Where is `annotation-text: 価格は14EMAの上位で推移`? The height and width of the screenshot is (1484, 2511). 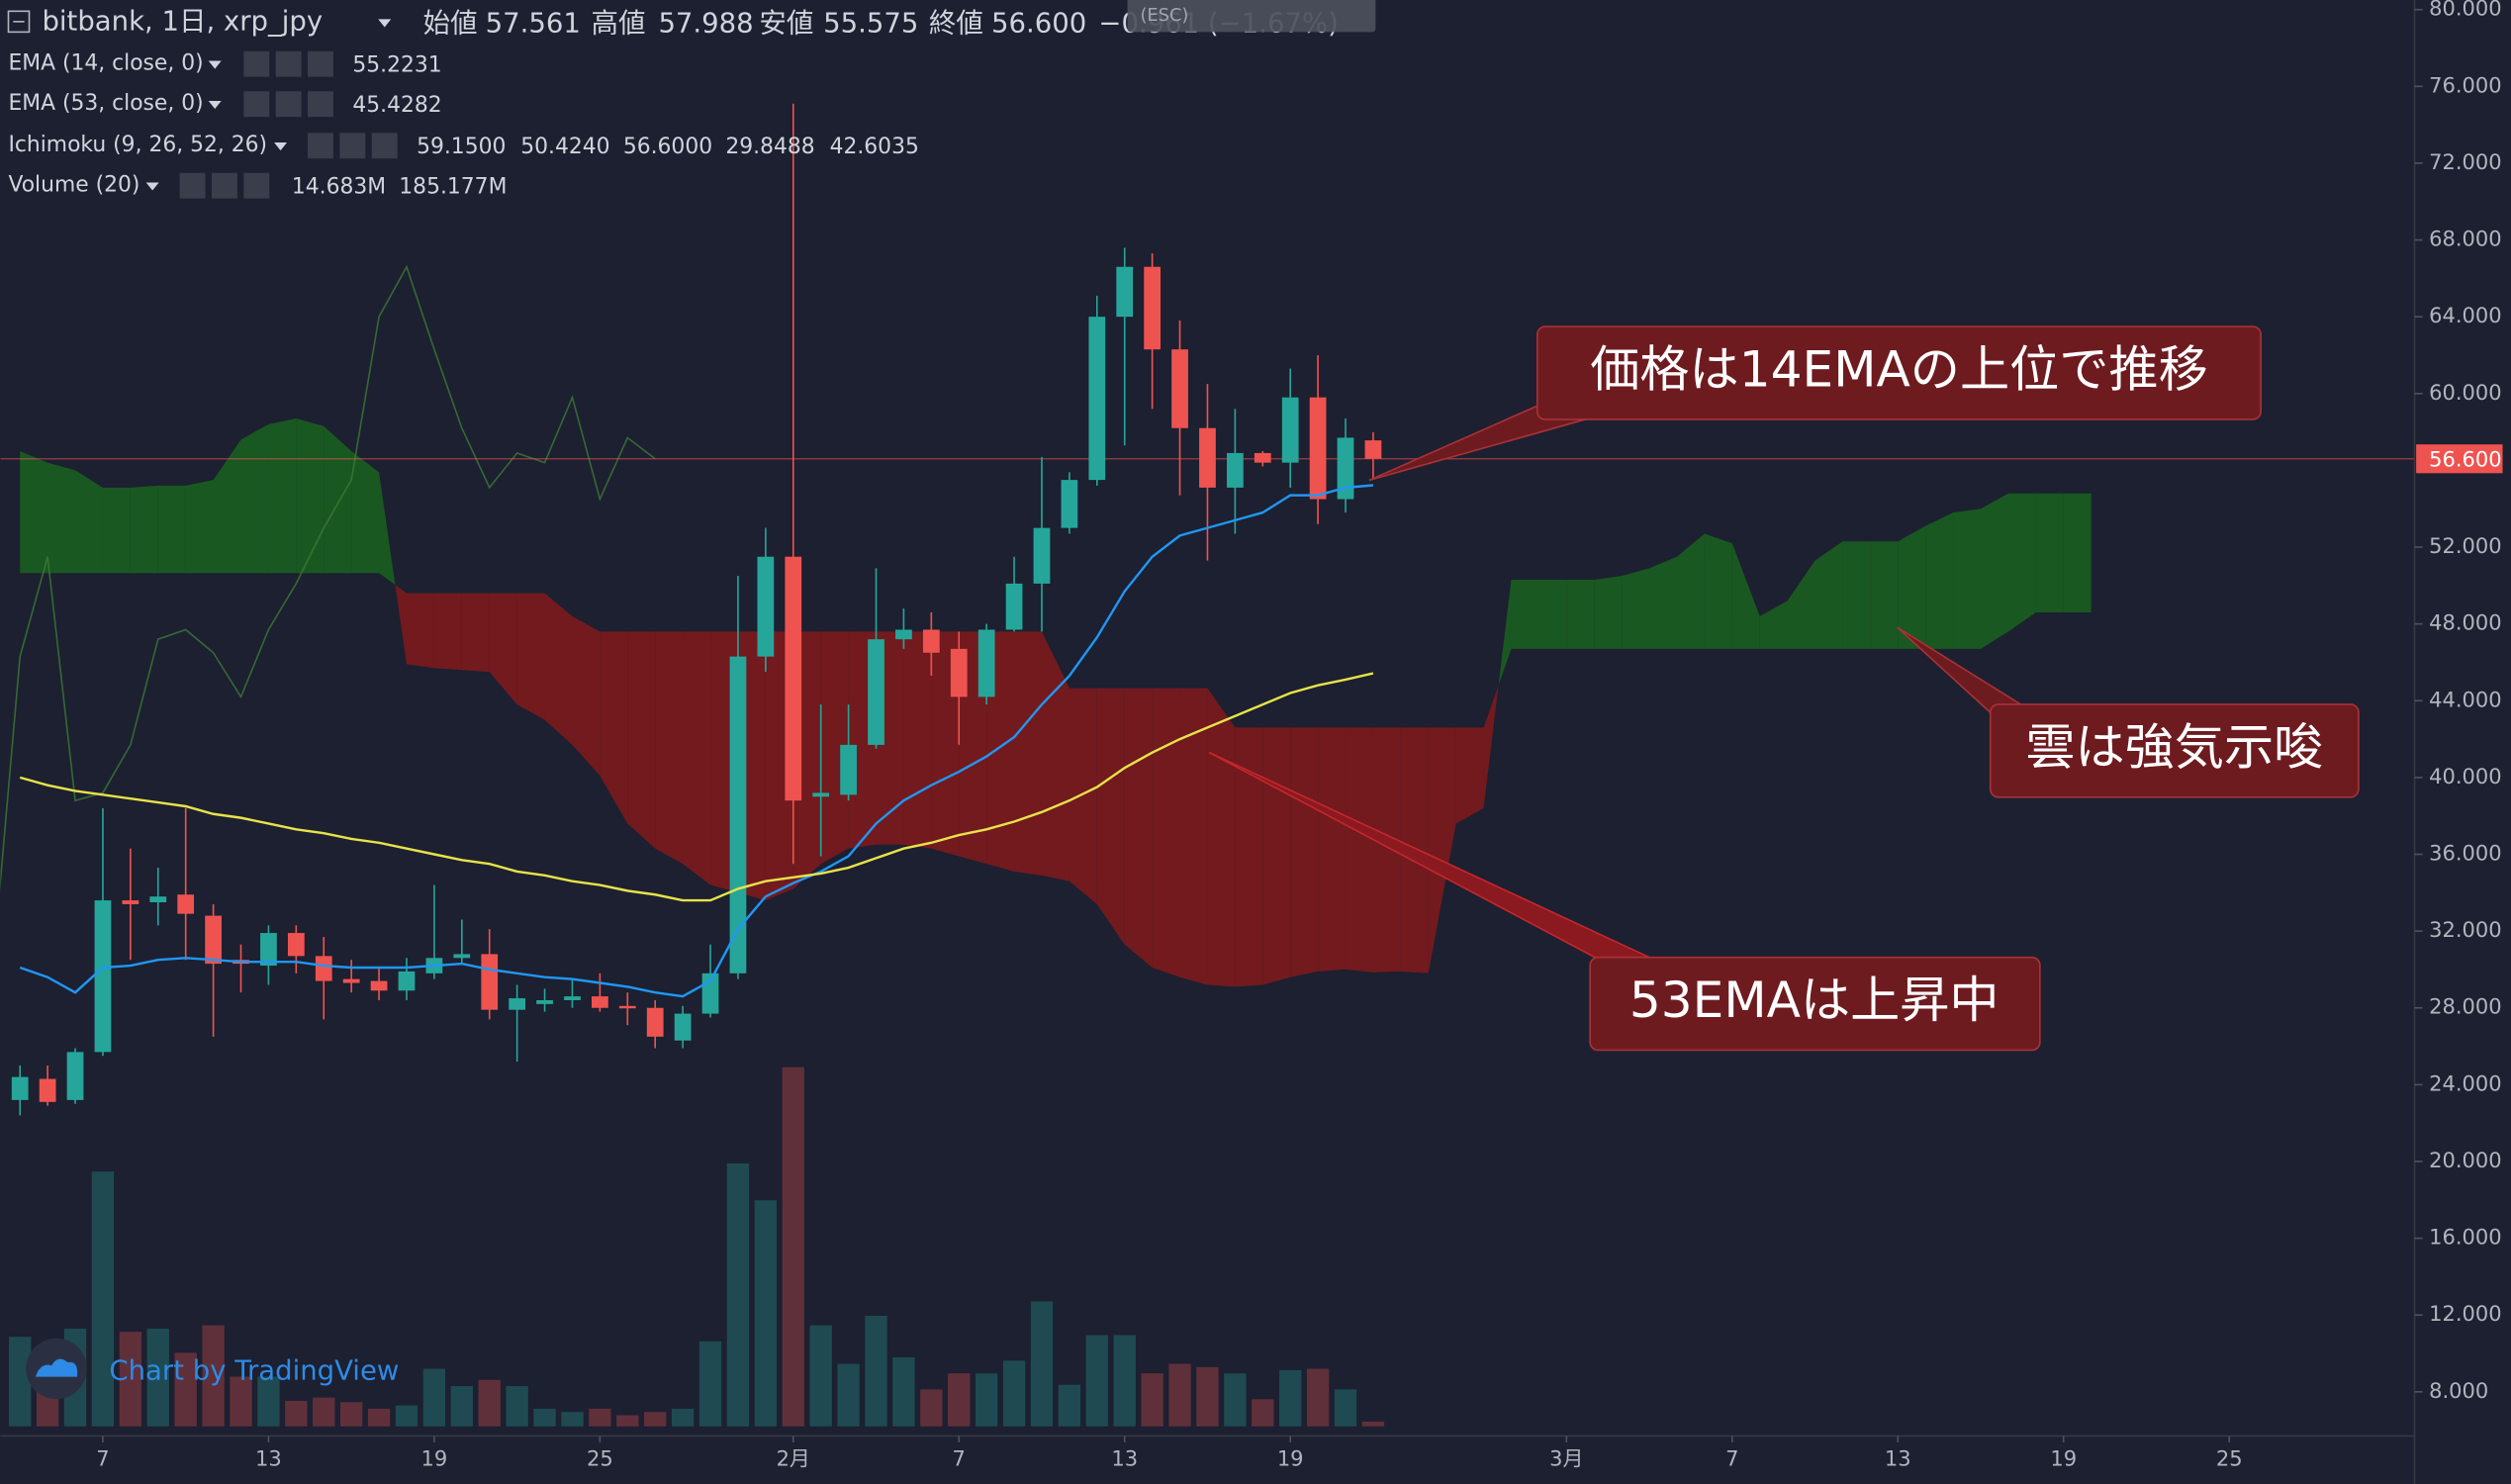
annotation-text: 価格は14EMAの上位で推移 is located at coordinates (1899, 369).